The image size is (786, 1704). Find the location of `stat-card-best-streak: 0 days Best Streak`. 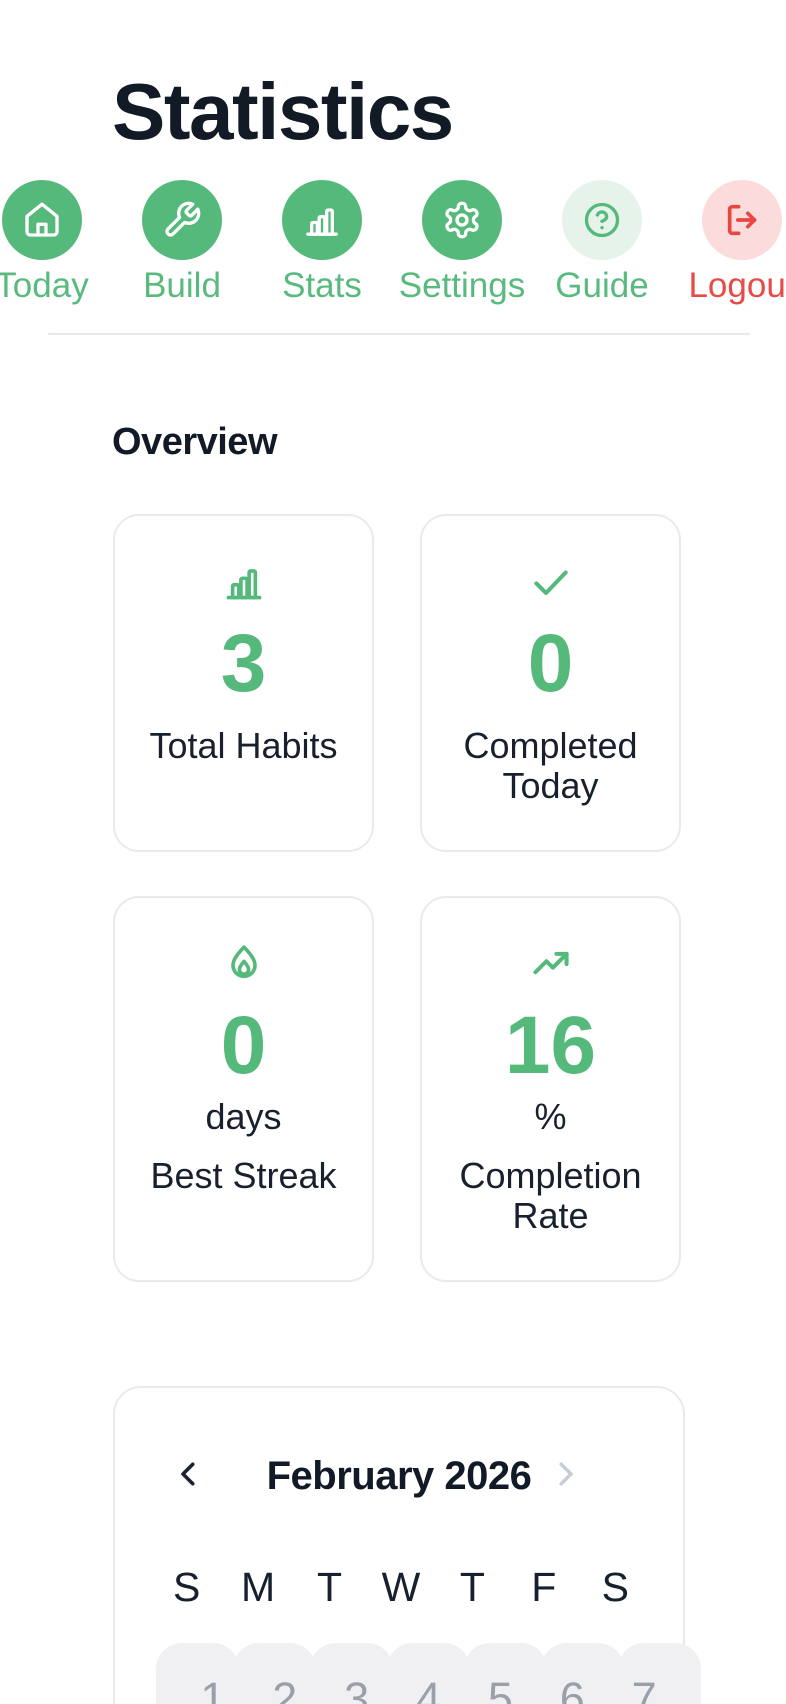

stat-card-best-streak: 0 days Best Streak is located at coordinates (243, 1089).